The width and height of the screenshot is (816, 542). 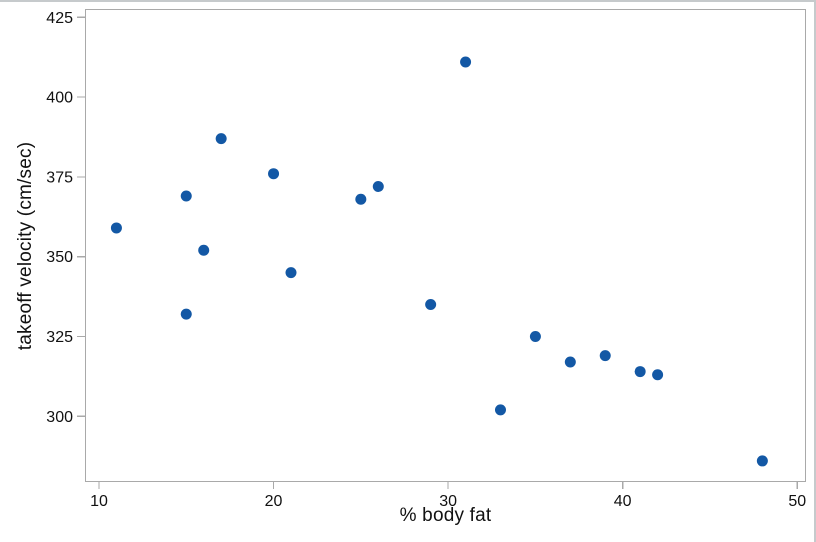 I want to click on y-tick-label: 375, so click(x=59, y=177).